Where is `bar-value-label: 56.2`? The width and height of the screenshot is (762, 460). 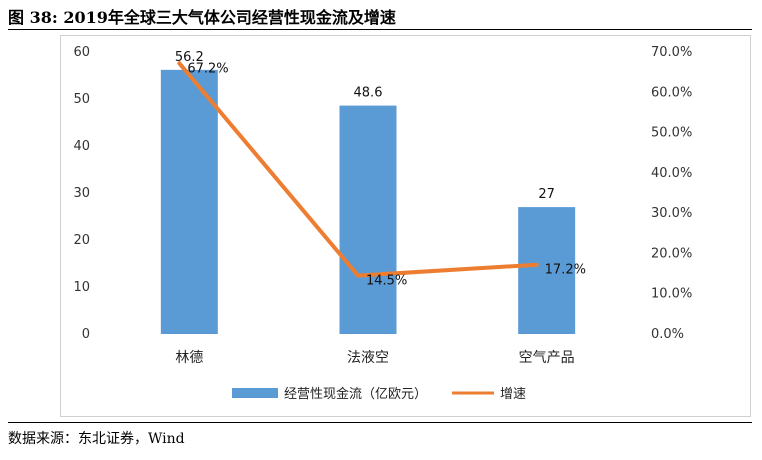 bar-value-label: 56.2 is located at coordinates (189, 57).